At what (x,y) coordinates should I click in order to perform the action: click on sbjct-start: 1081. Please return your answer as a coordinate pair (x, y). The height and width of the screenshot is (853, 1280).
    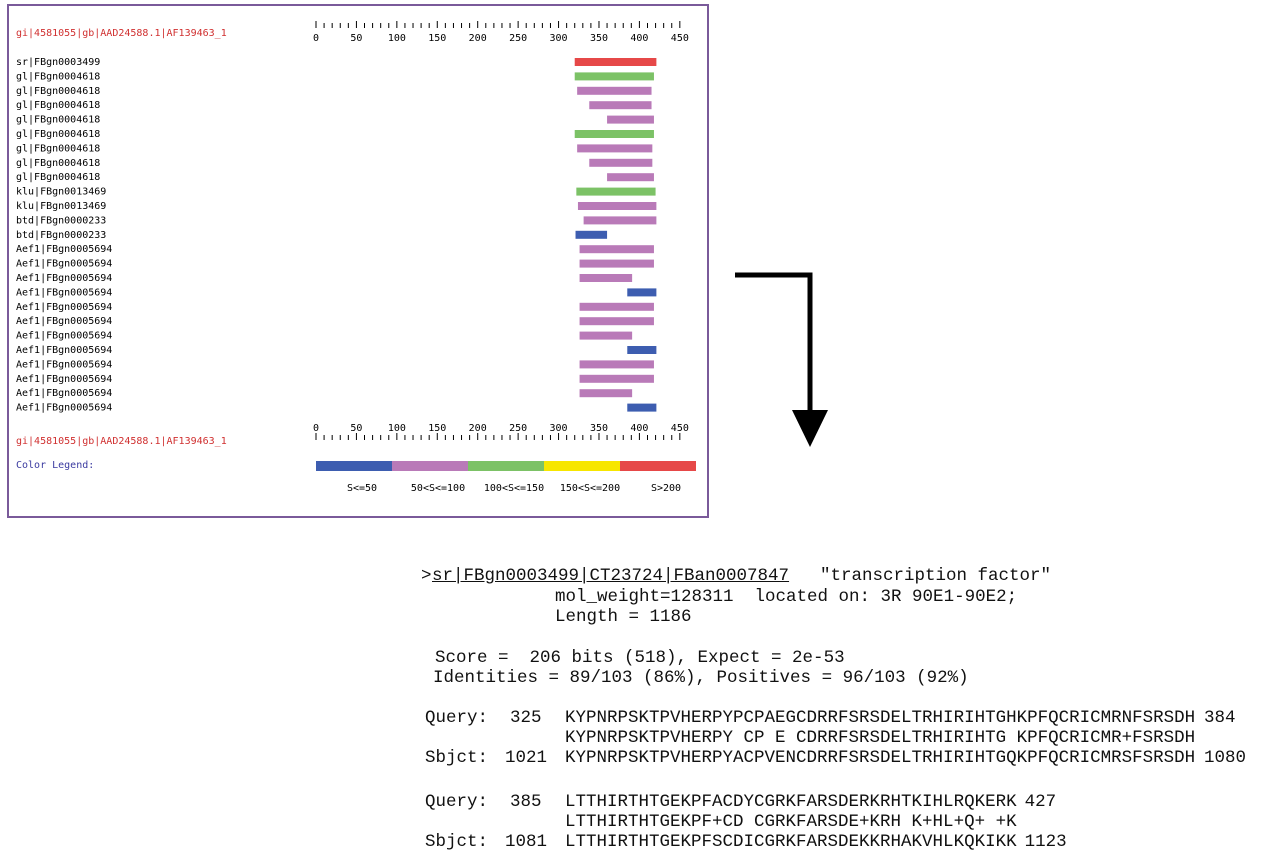
    Looking at the image, I should click on (526, 842).